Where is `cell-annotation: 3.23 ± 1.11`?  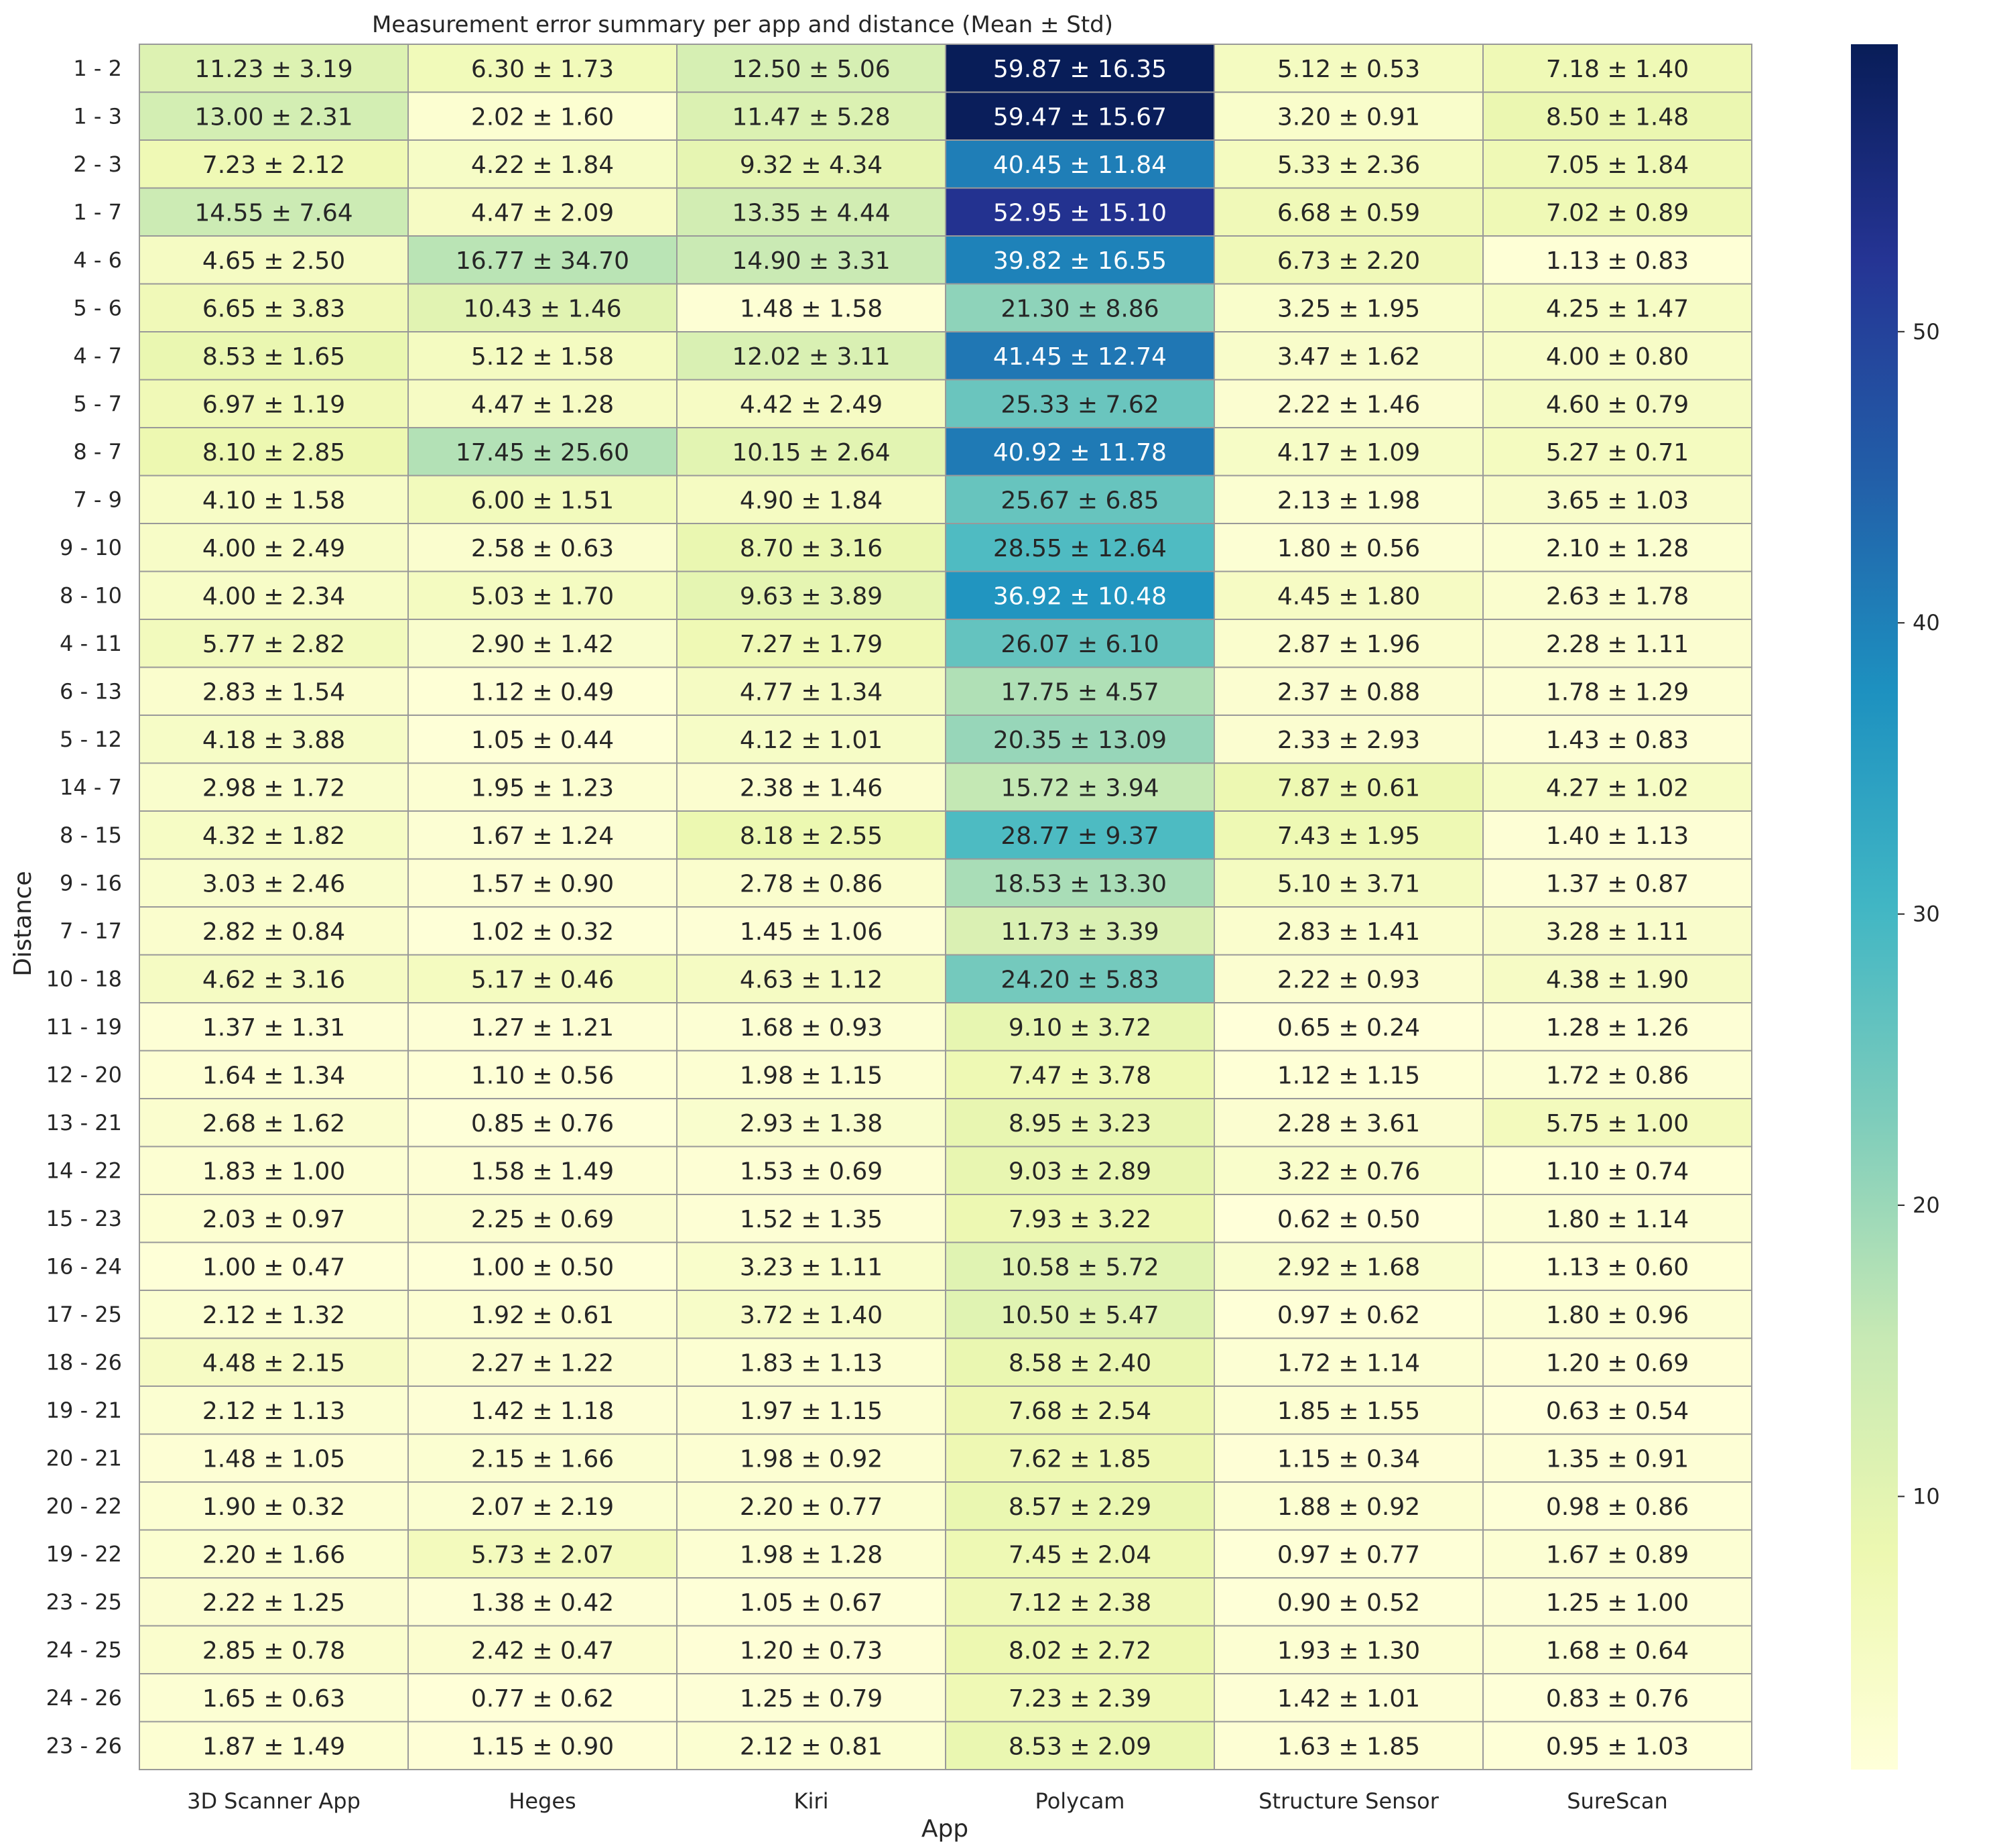 cell-annotation: 3.23 ± 1.11 is located at coordinates (811, 1267).